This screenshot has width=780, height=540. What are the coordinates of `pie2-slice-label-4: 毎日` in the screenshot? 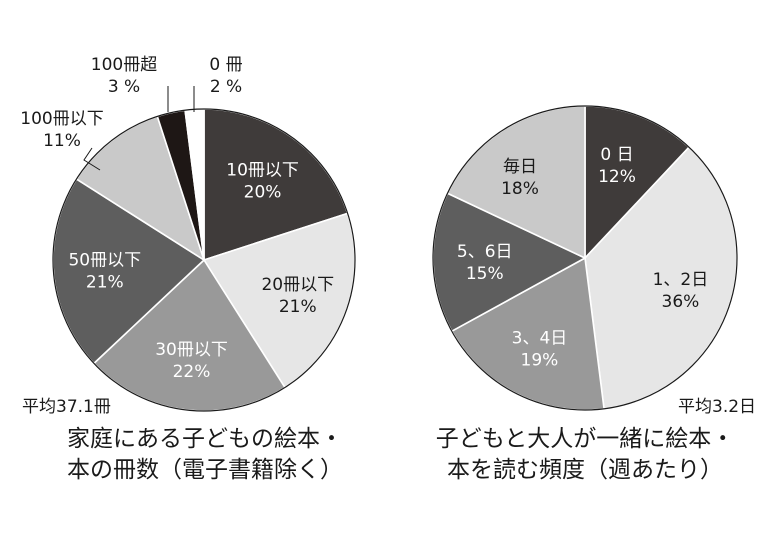 It's located at (520, 167).